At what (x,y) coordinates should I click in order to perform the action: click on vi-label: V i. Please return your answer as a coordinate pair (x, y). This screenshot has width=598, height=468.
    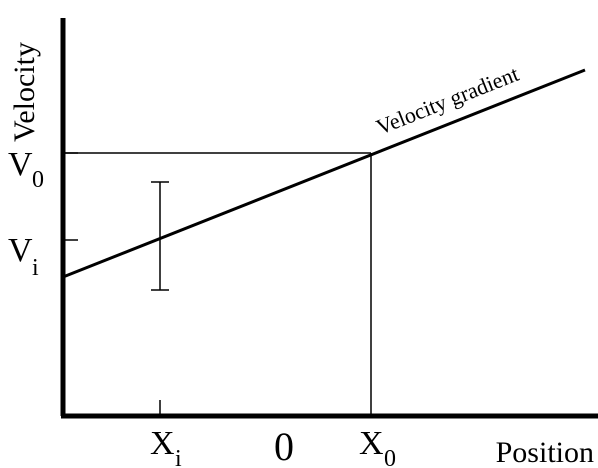
    Looking at the image, I should click on (23, 256).